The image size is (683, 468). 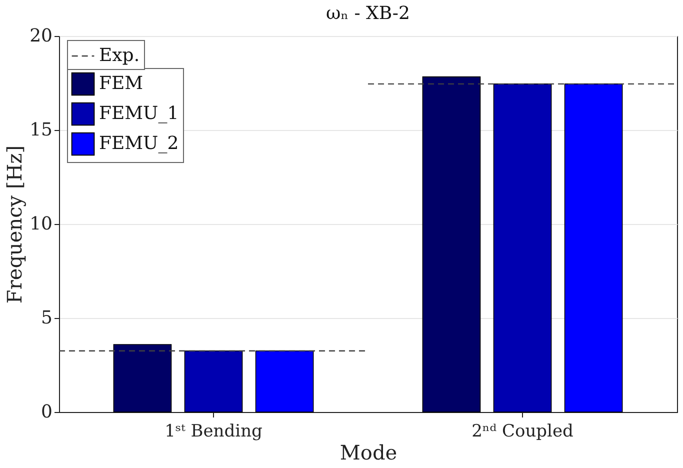 I want to click on legend-label: FEMU_2, so click(x=139, y=143).